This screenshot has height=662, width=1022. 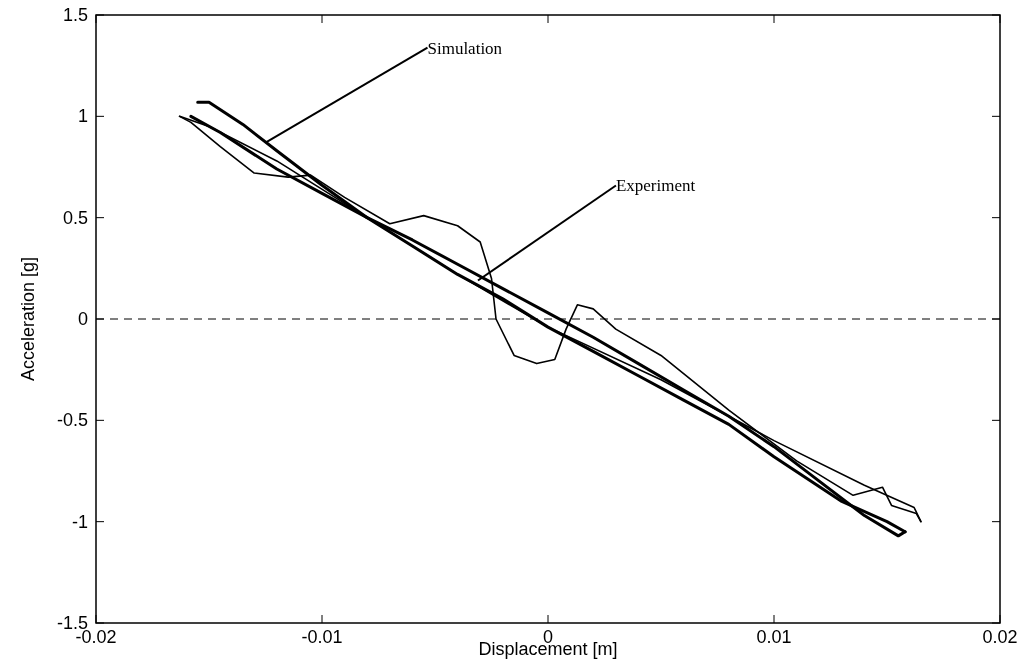 I want to click on y-tick-label: 0, so click(x=82, y=319).